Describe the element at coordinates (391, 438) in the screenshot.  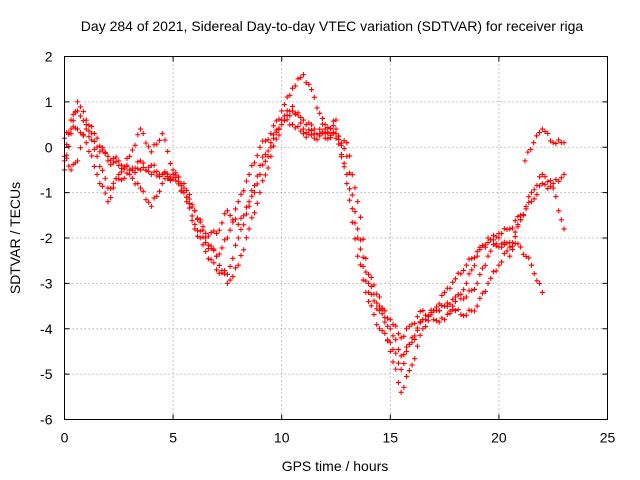
I see `x-tick-label: 15` at that location.